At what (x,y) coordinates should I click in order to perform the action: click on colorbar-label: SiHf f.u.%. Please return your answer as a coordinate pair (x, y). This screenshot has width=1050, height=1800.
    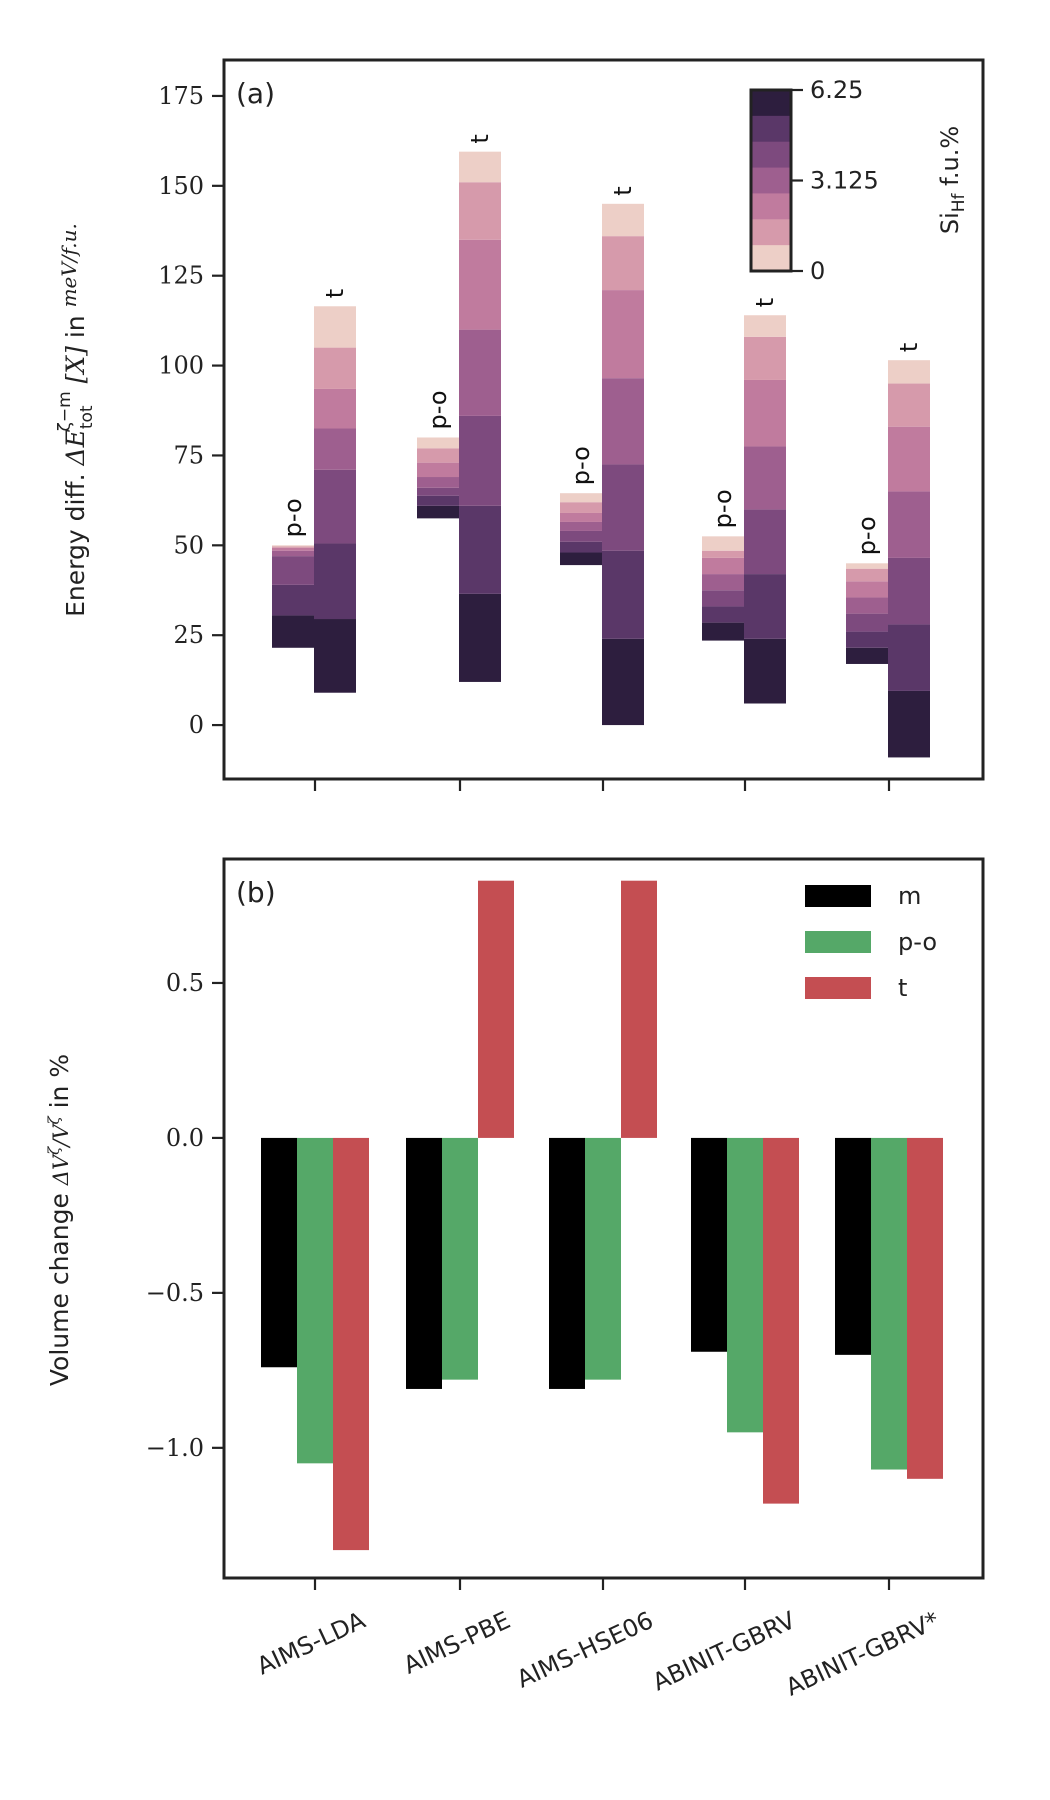
    Looking at the image, I should click on (952, 180).